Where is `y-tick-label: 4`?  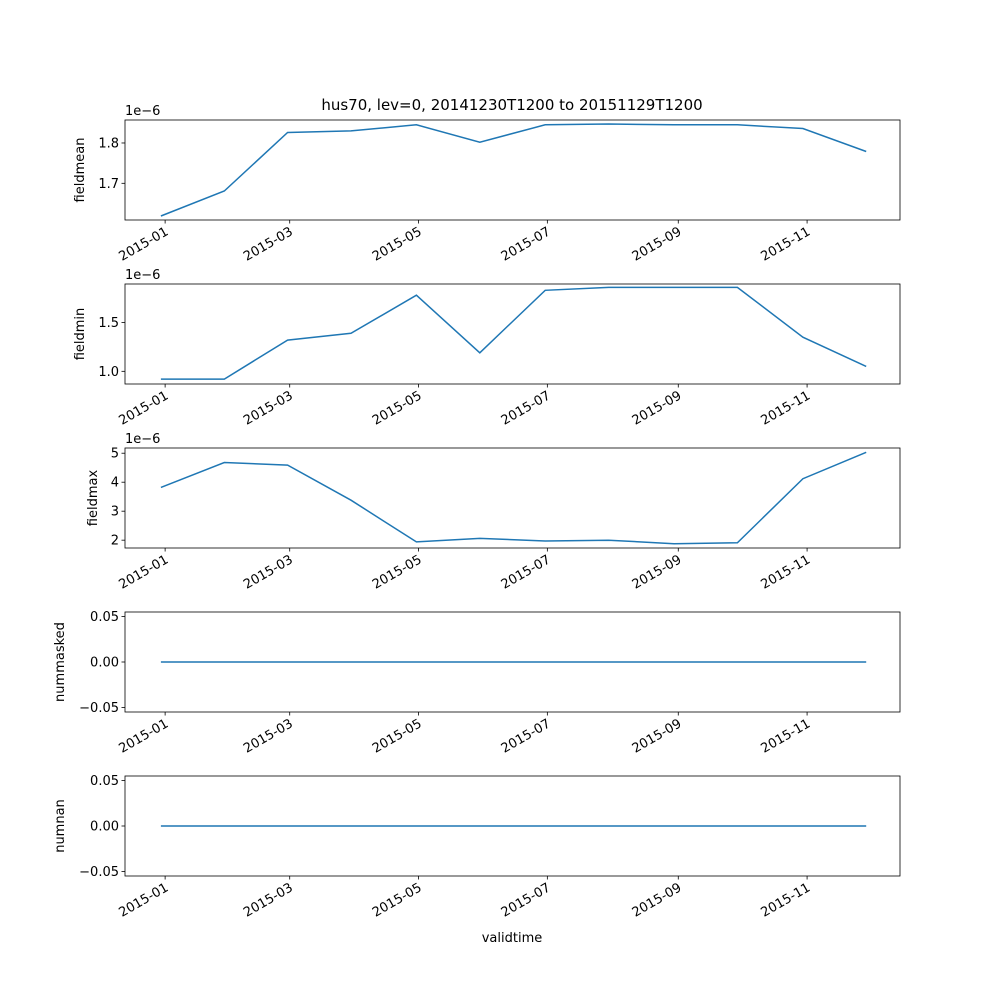 y-tick-label: 4 is located at coordinates (115, 483).